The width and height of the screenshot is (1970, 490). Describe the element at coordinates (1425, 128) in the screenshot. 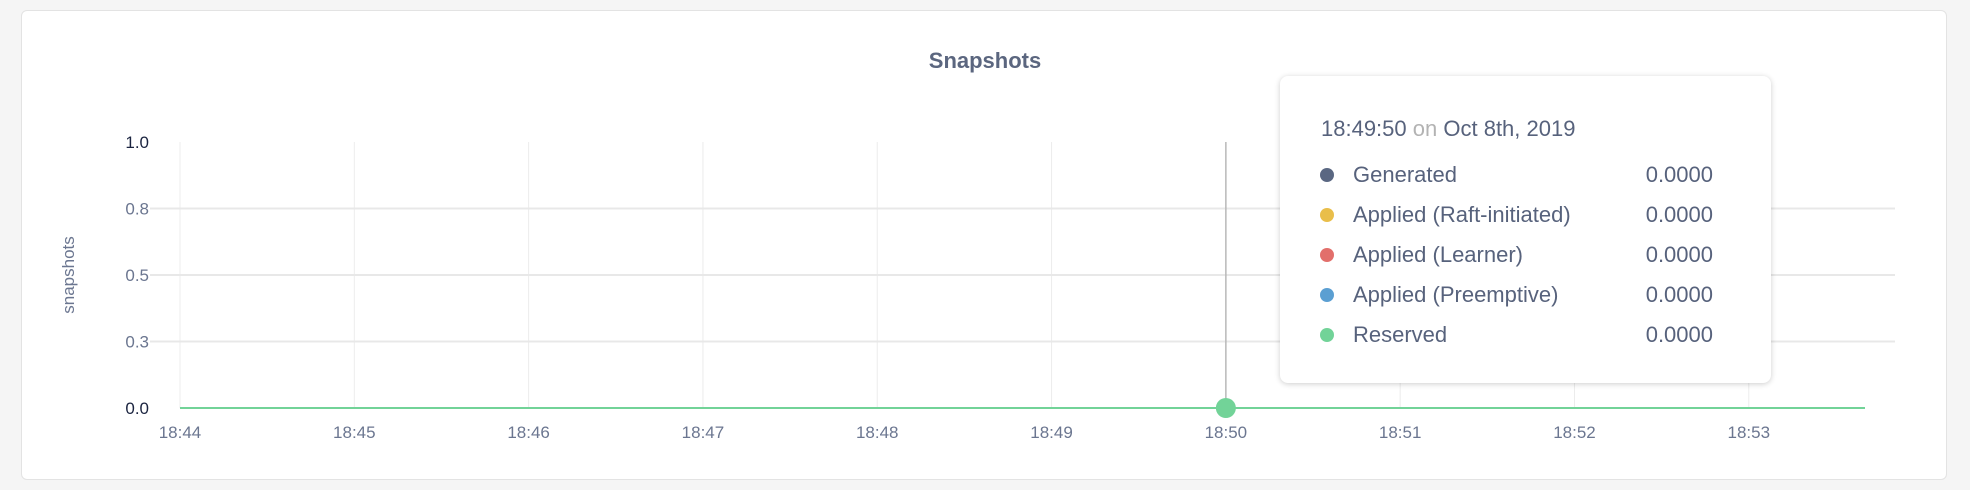

I see `tooltip-on: on` at that location.